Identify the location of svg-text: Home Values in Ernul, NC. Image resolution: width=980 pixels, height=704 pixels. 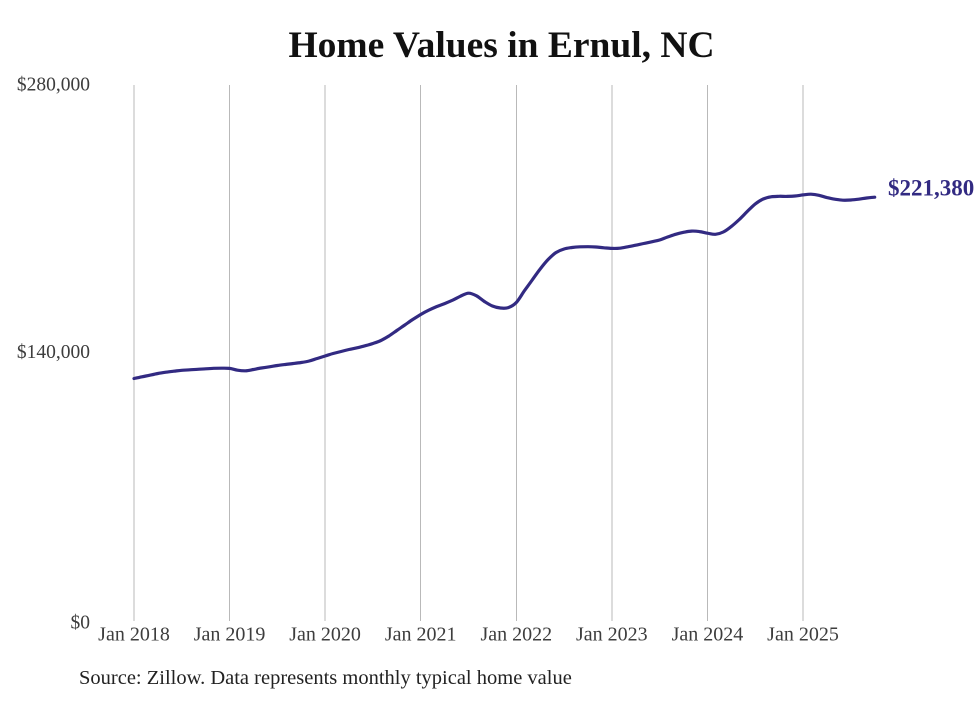
(501, 45).